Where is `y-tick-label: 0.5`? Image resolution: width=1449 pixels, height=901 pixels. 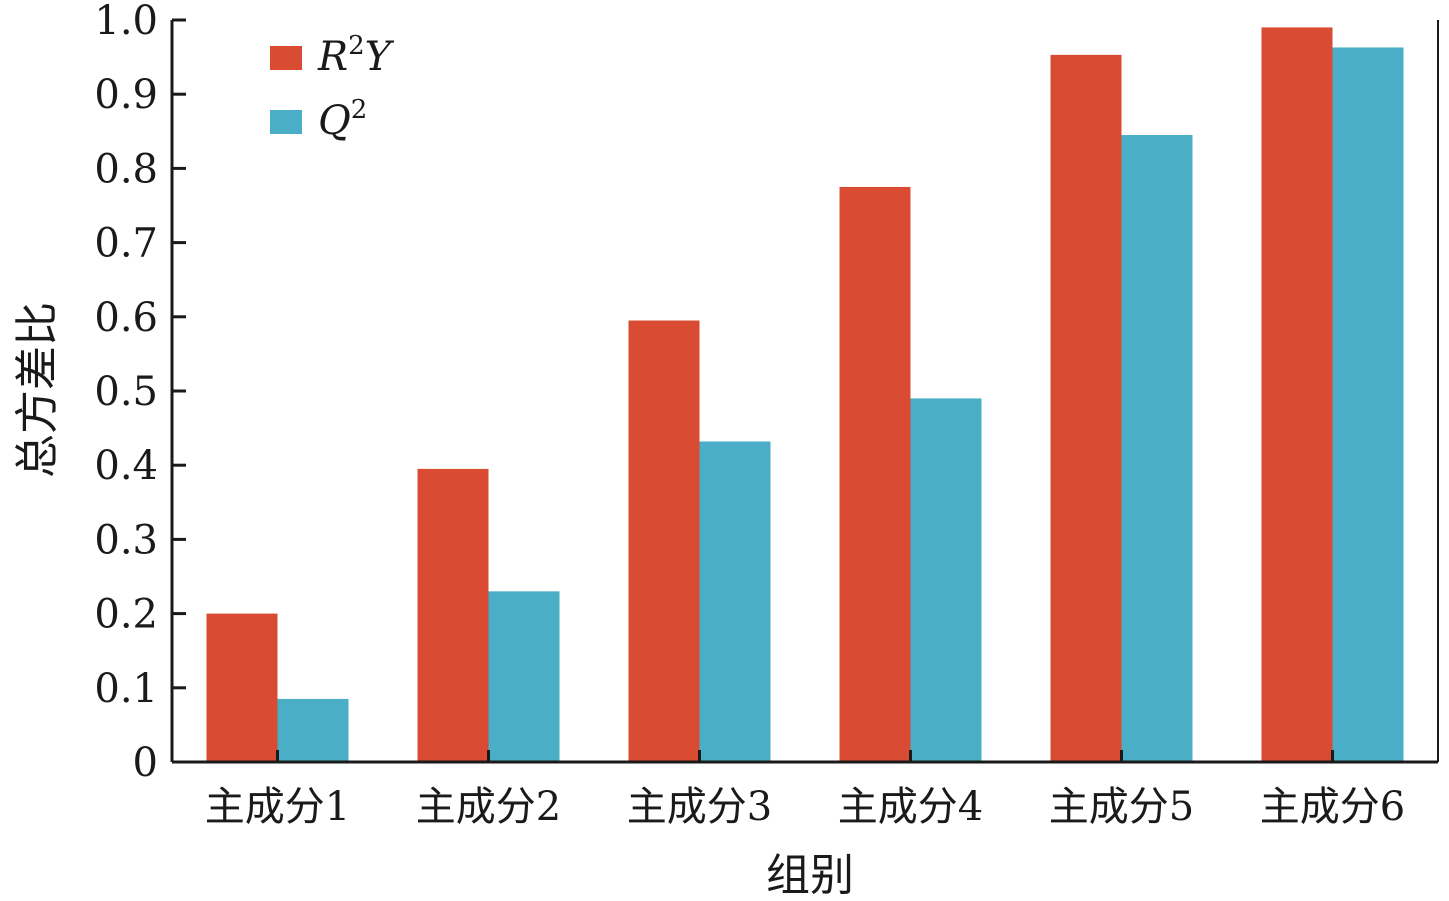 y-tick-label: 0.5 is located at coordinates (126, 392).